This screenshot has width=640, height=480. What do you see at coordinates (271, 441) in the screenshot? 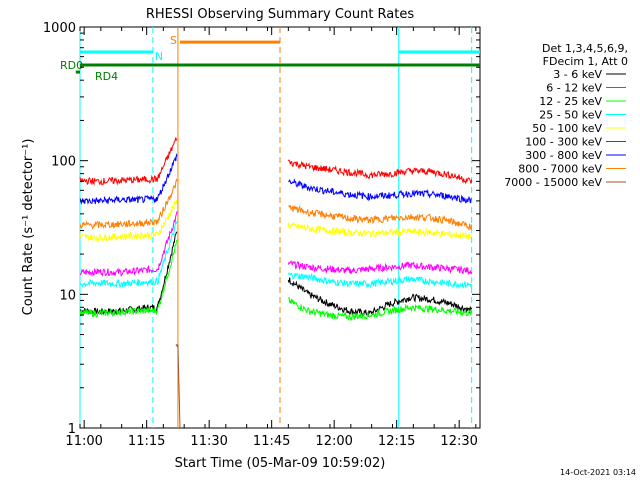
I see `x-tick-label: 11:45` at bounding box center [271, 441].